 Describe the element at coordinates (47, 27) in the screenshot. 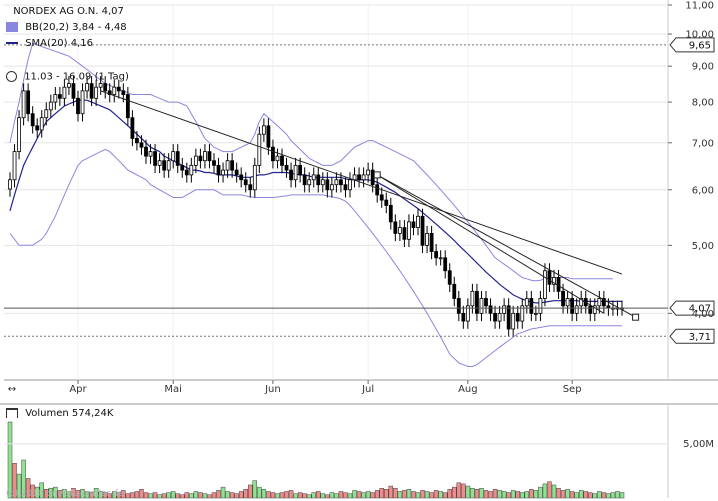

I see `legend-bb-label: BB(20,2)` at that location.